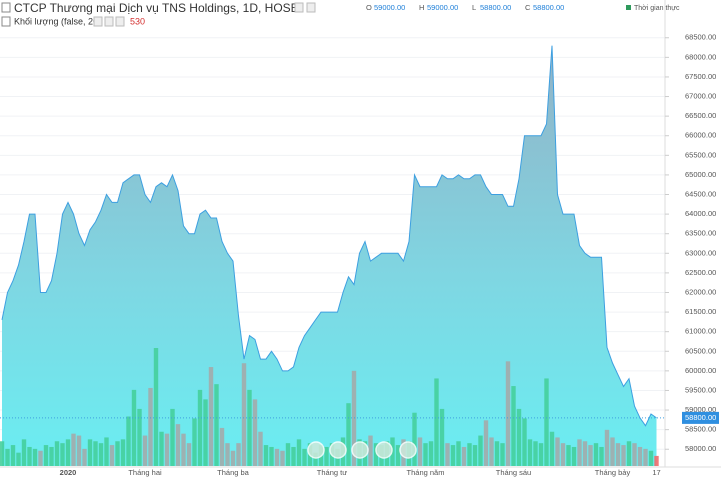 The height and width of the screenshot is (479, 721). What do you see at coordinates (700, 233) in the screenshot?
I see `y-tick-label: 63500.00` at bounding box center [700, 233].